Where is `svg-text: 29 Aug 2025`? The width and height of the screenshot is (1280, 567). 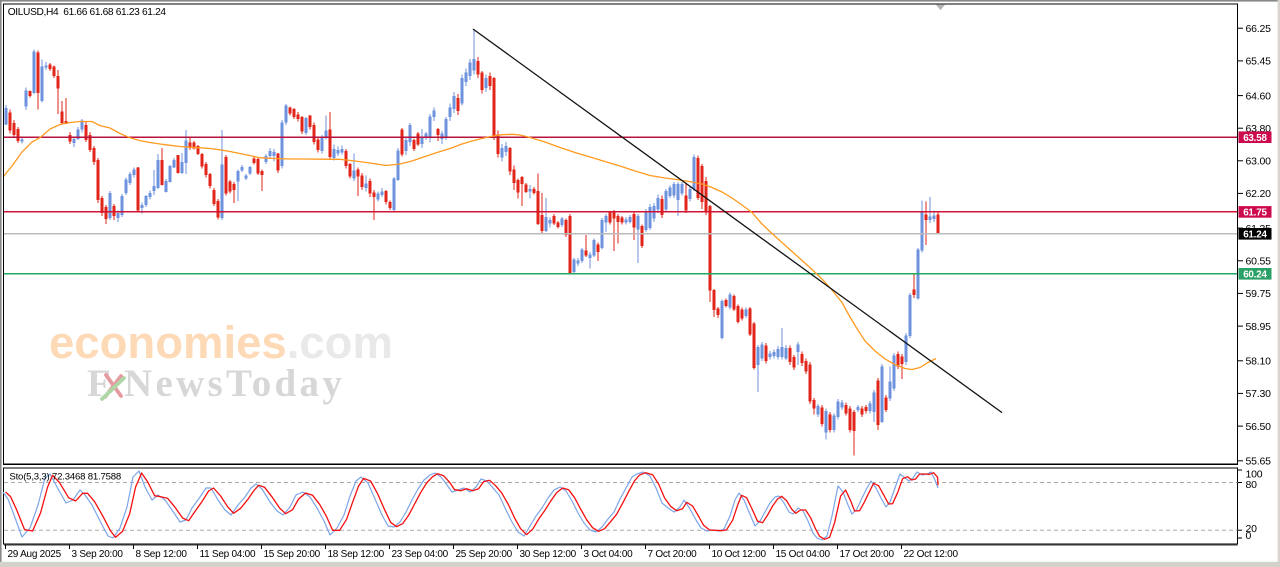 svg-text: 29 Aug 2025 is located at coordinates (35, 554).